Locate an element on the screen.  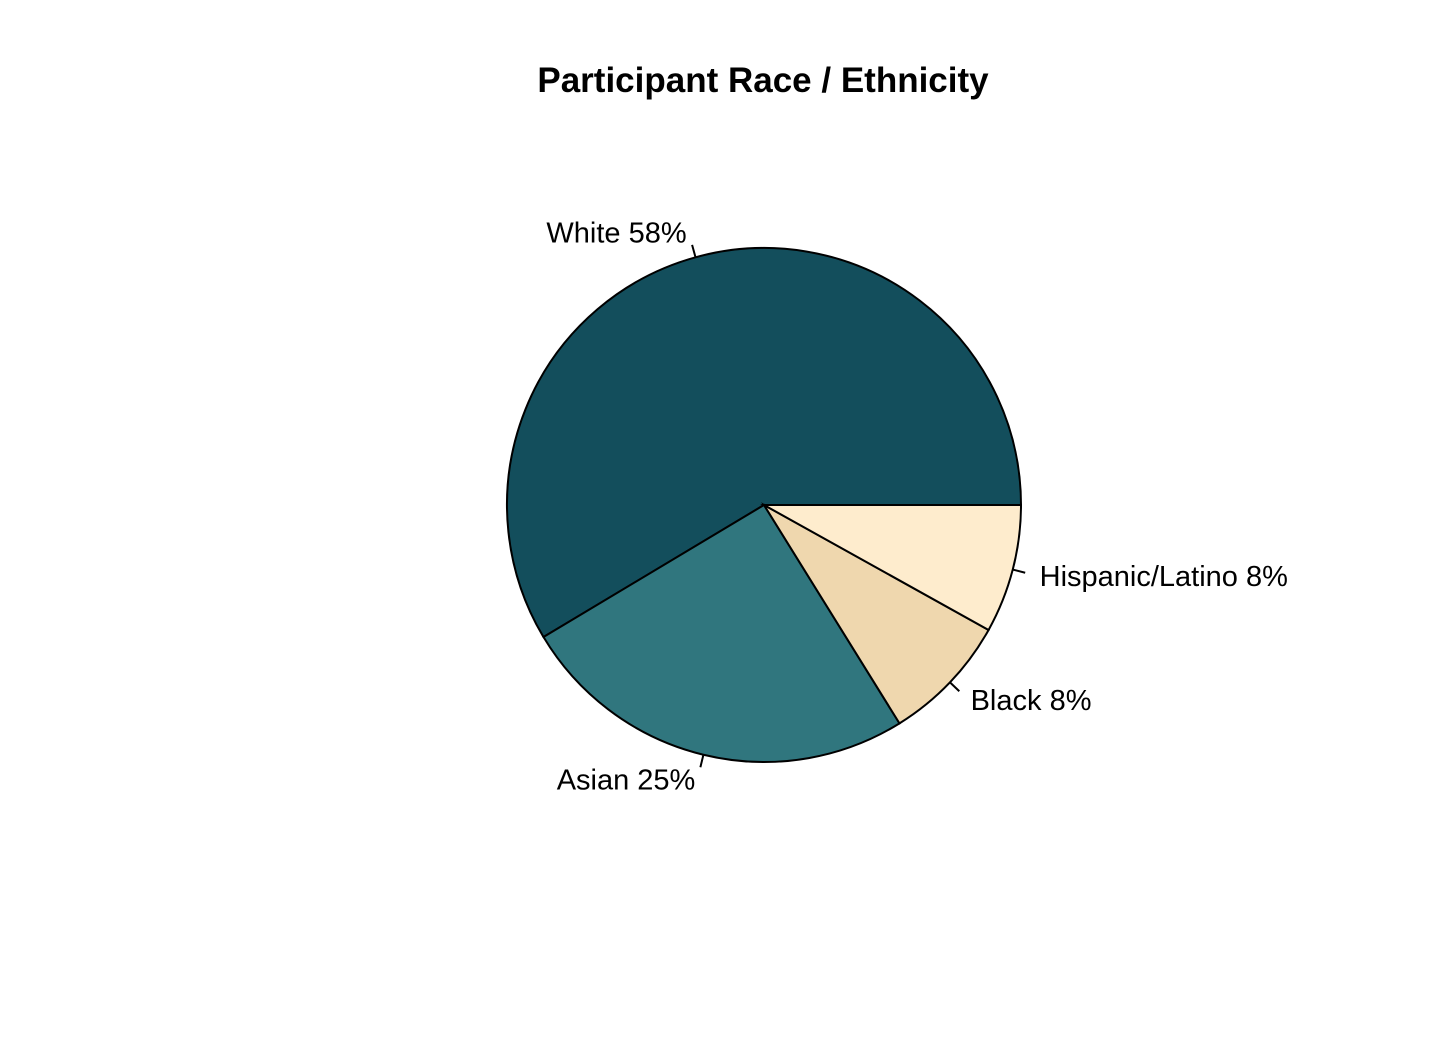
slice-label: Asian 25% is located at coordinates (626, 781).